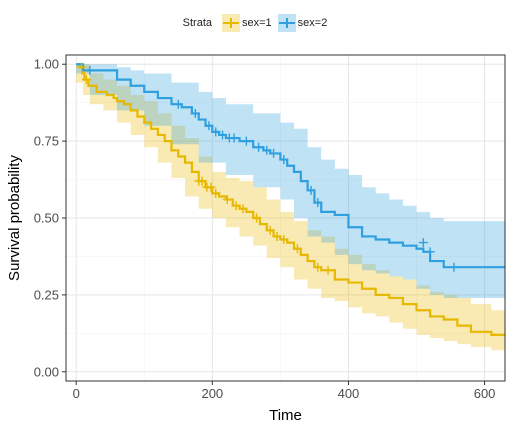  I want to click on x-axis-title: Time, so click(285, 415).